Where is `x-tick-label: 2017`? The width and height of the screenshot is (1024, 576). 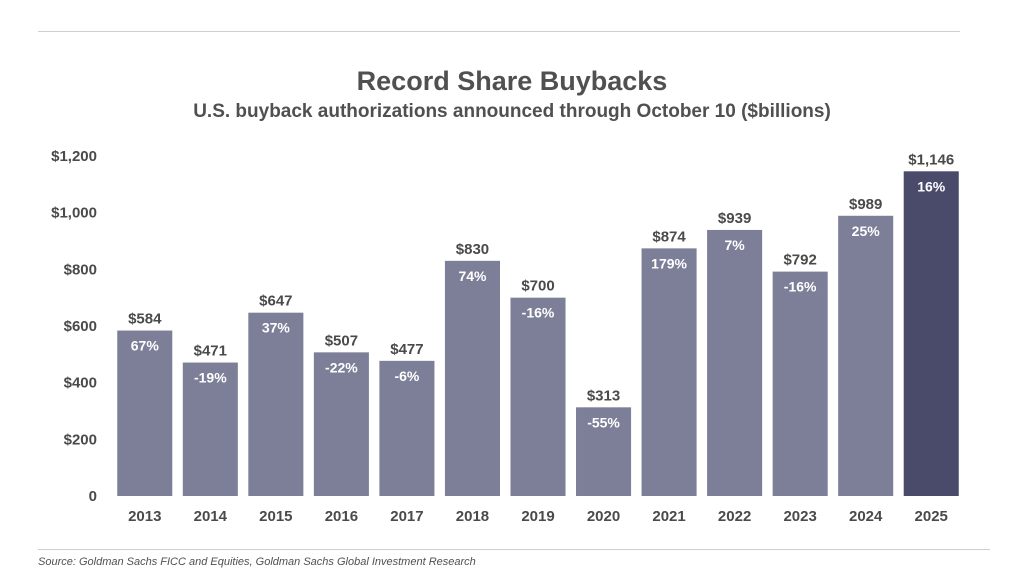 x-tick-label: 2017 is located at coordinates (406, 516).